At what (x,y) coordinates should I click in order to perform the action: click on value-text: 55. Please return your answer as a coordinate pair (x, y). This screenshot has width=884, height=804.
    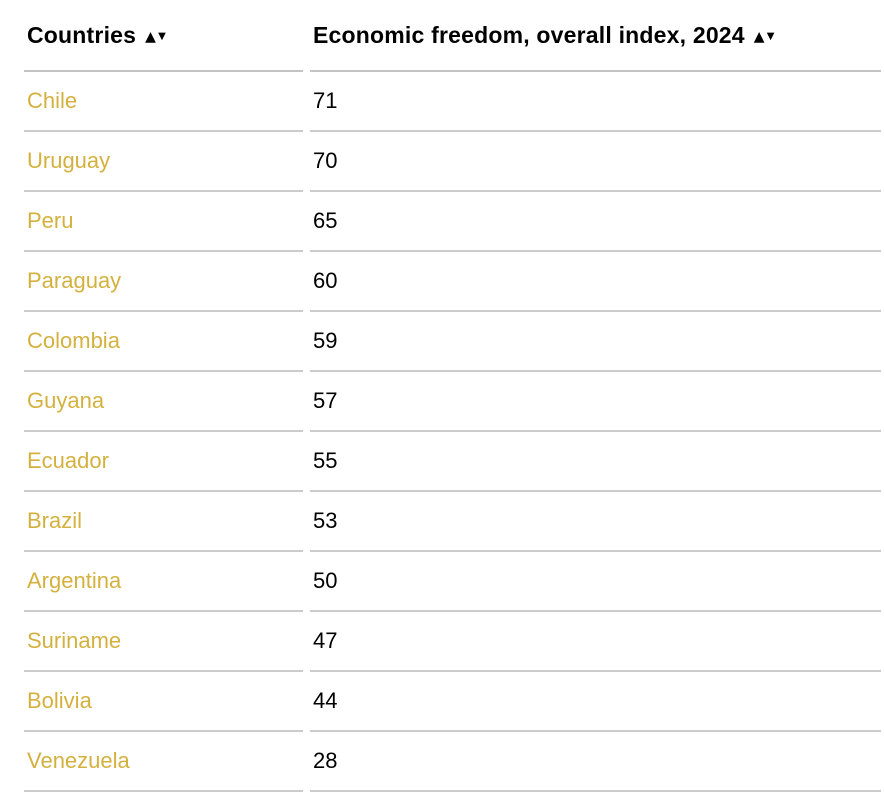
    Looking at the image, I should click on (325, 460).